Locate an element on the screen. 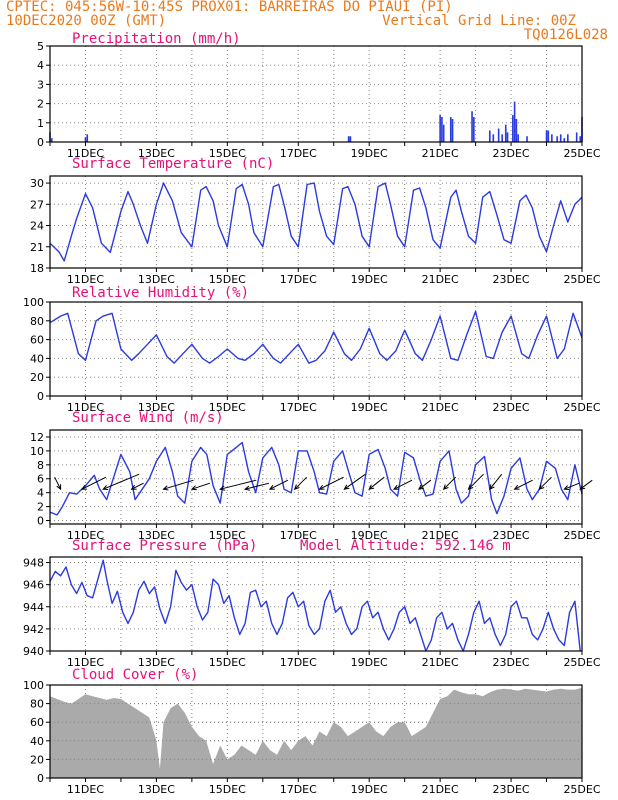  precip-xtick-label: 17DEC is located at coordinates (298, 153).